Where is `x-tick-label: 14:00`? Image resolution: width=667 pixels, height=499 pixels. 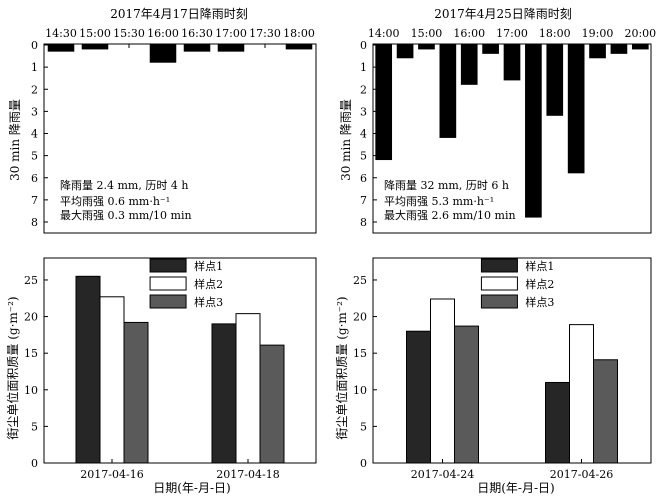
x-tick-label: 14:00 is located at coordinates (384, 33).